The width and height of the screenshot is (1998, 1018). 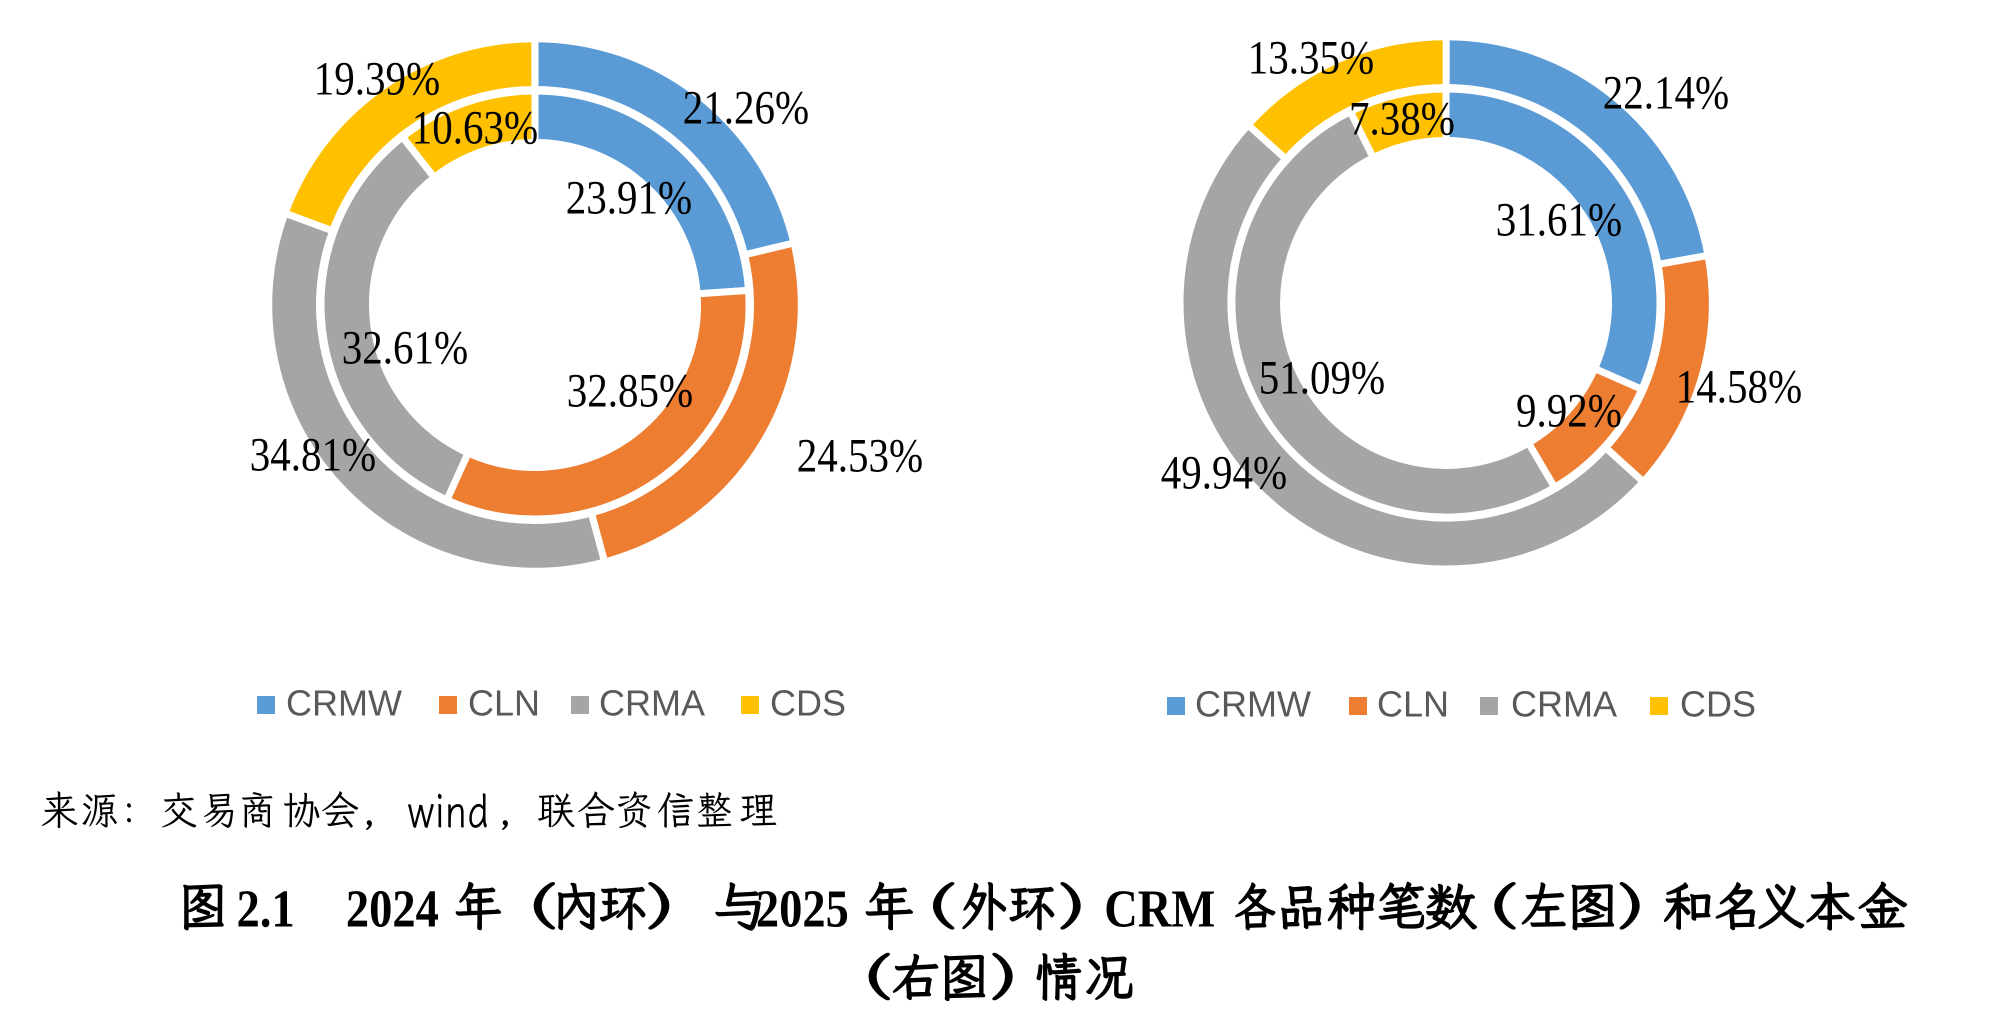 What do you see at coordinates (629, 198) in the screenshot?
I see `svg-text: 23.91%` at bounding box center [629, 198].